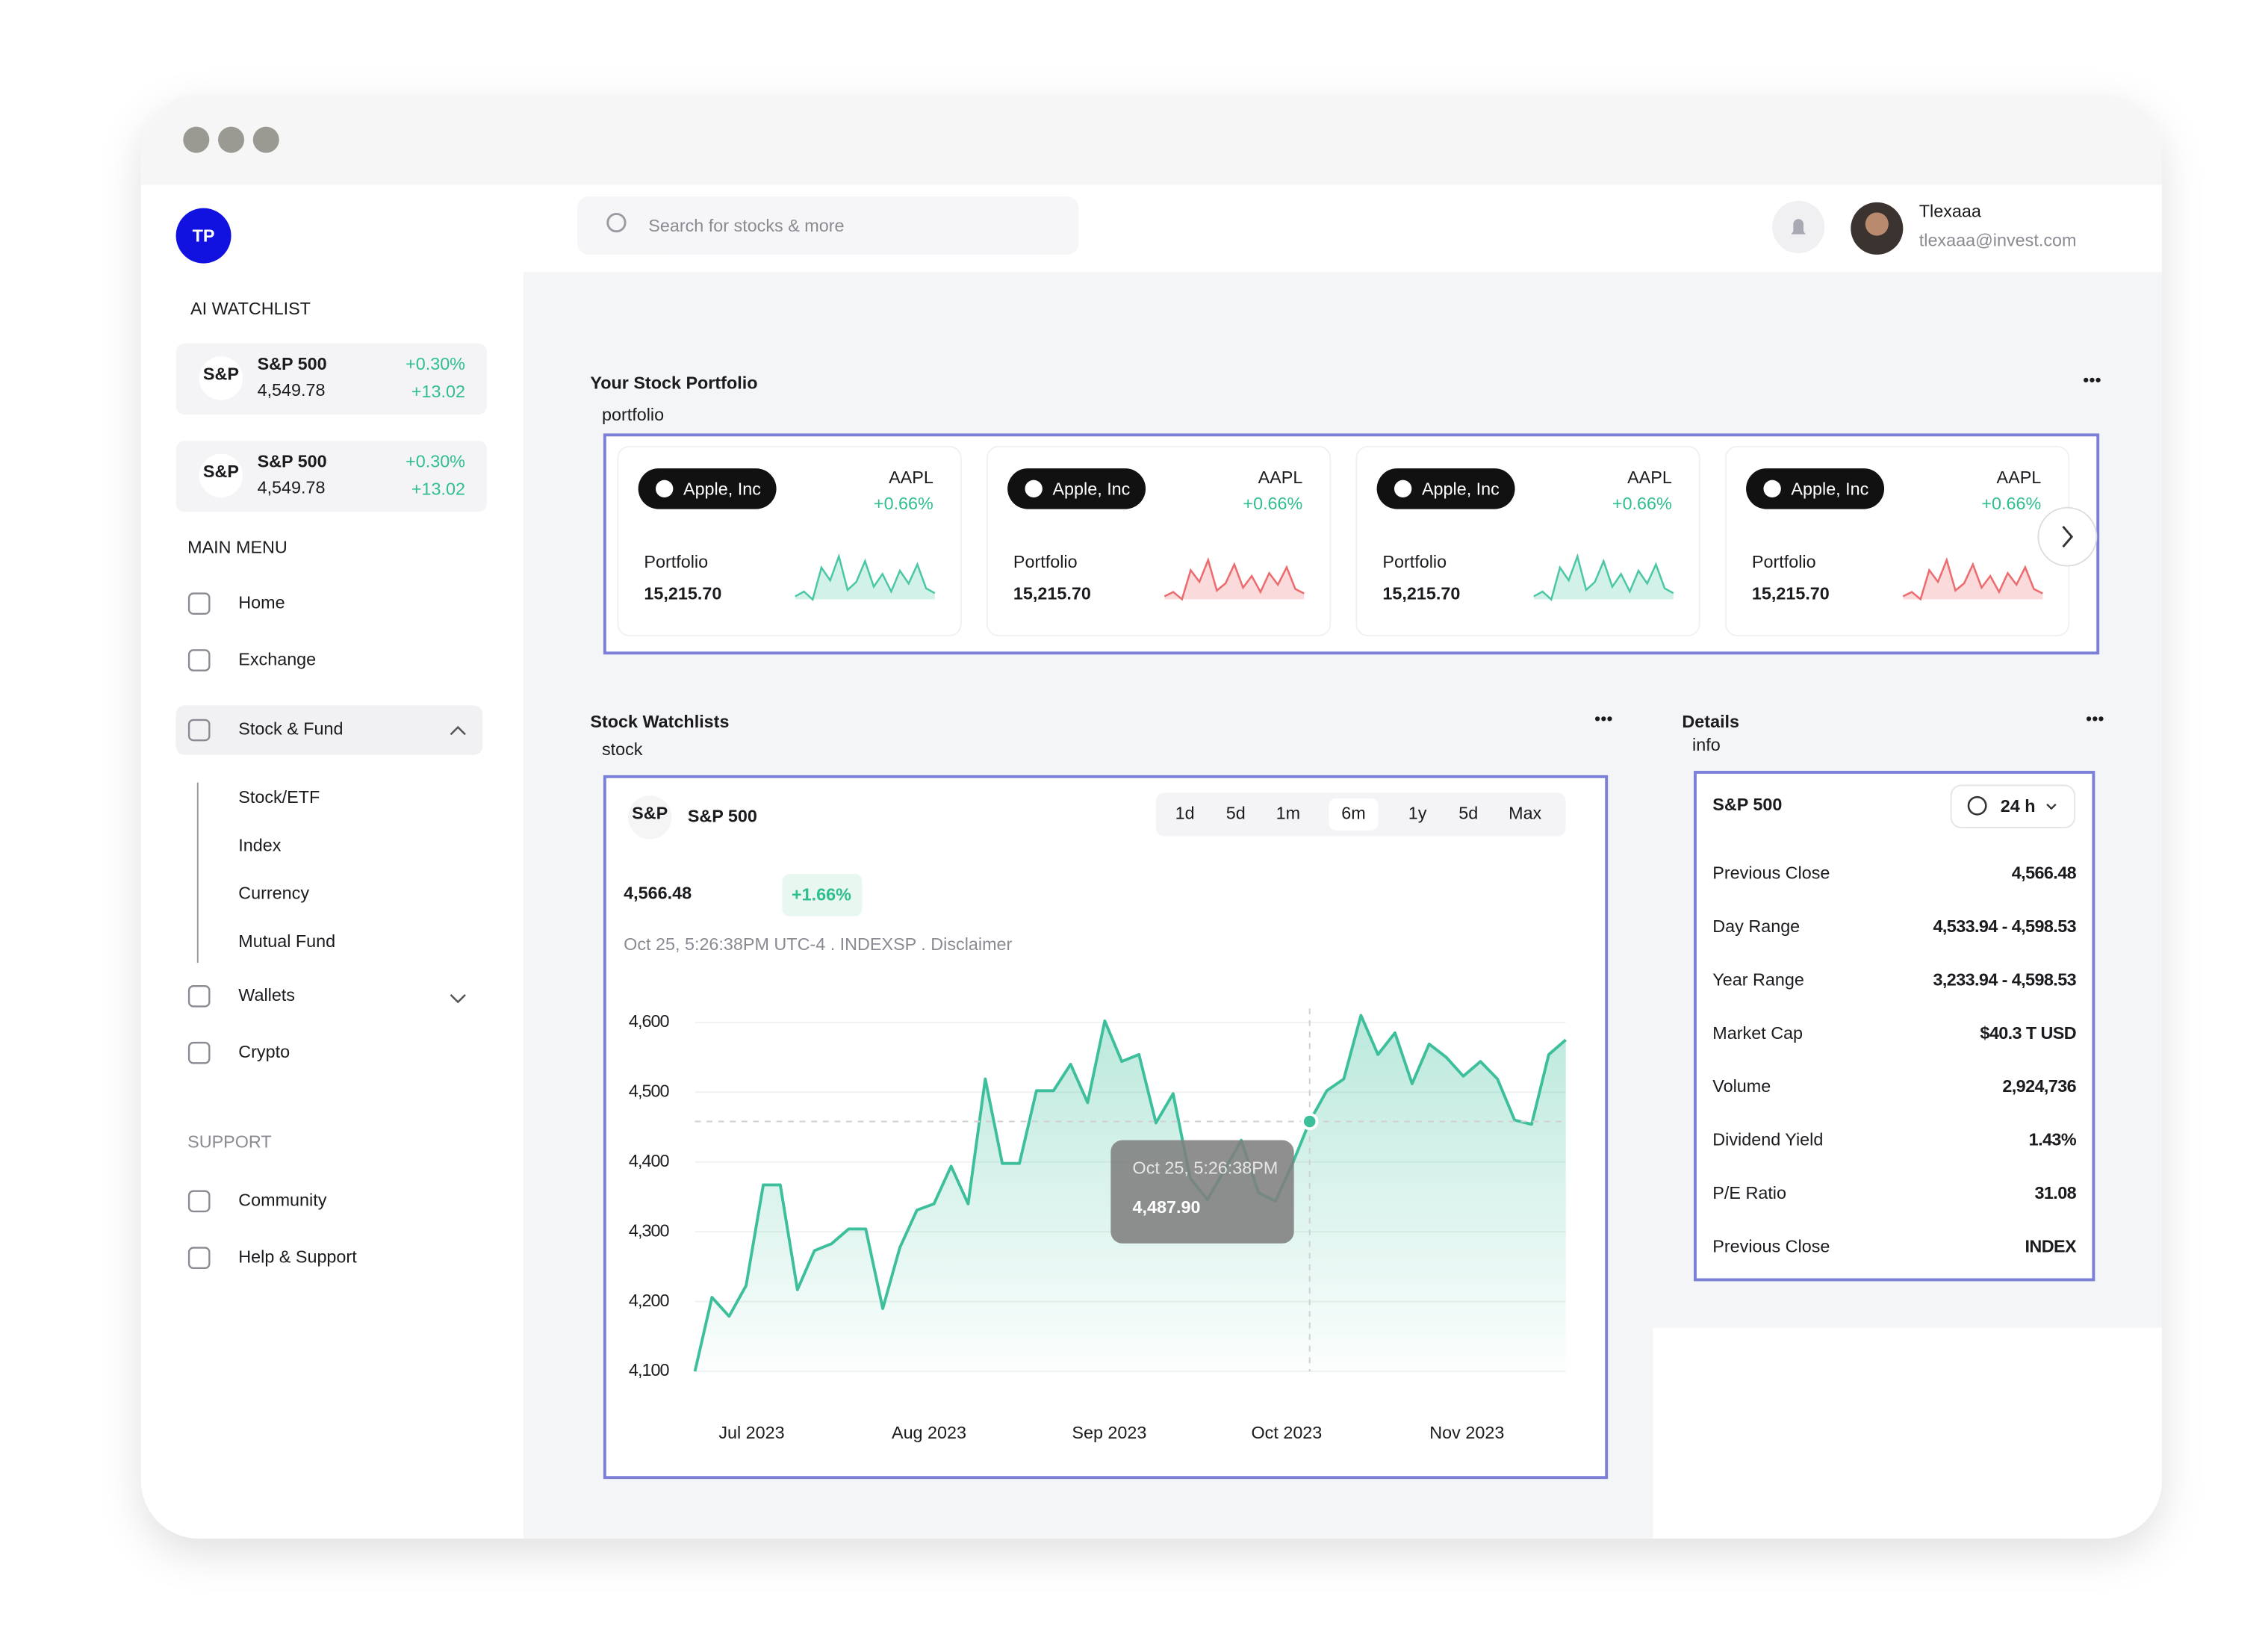 Image resolution: width=2268 pixels, height=1626 pixels. I want to click on menu-item: Community, so click(282, 1199).